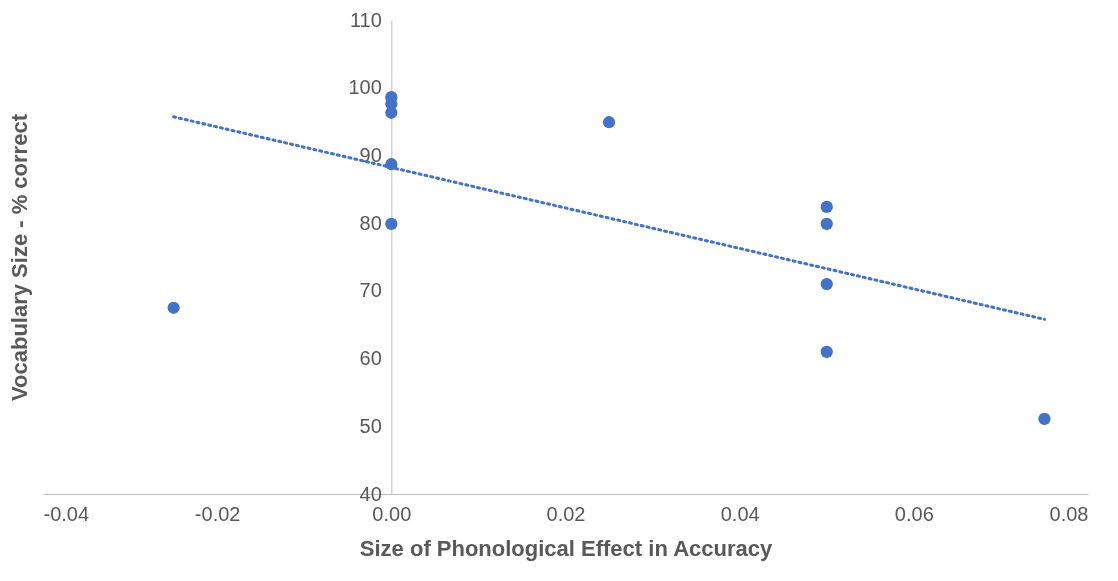  Describe the element at coordinates (217, 513) in the screenshot. I see `x-tick-label: -0.02` at that location.